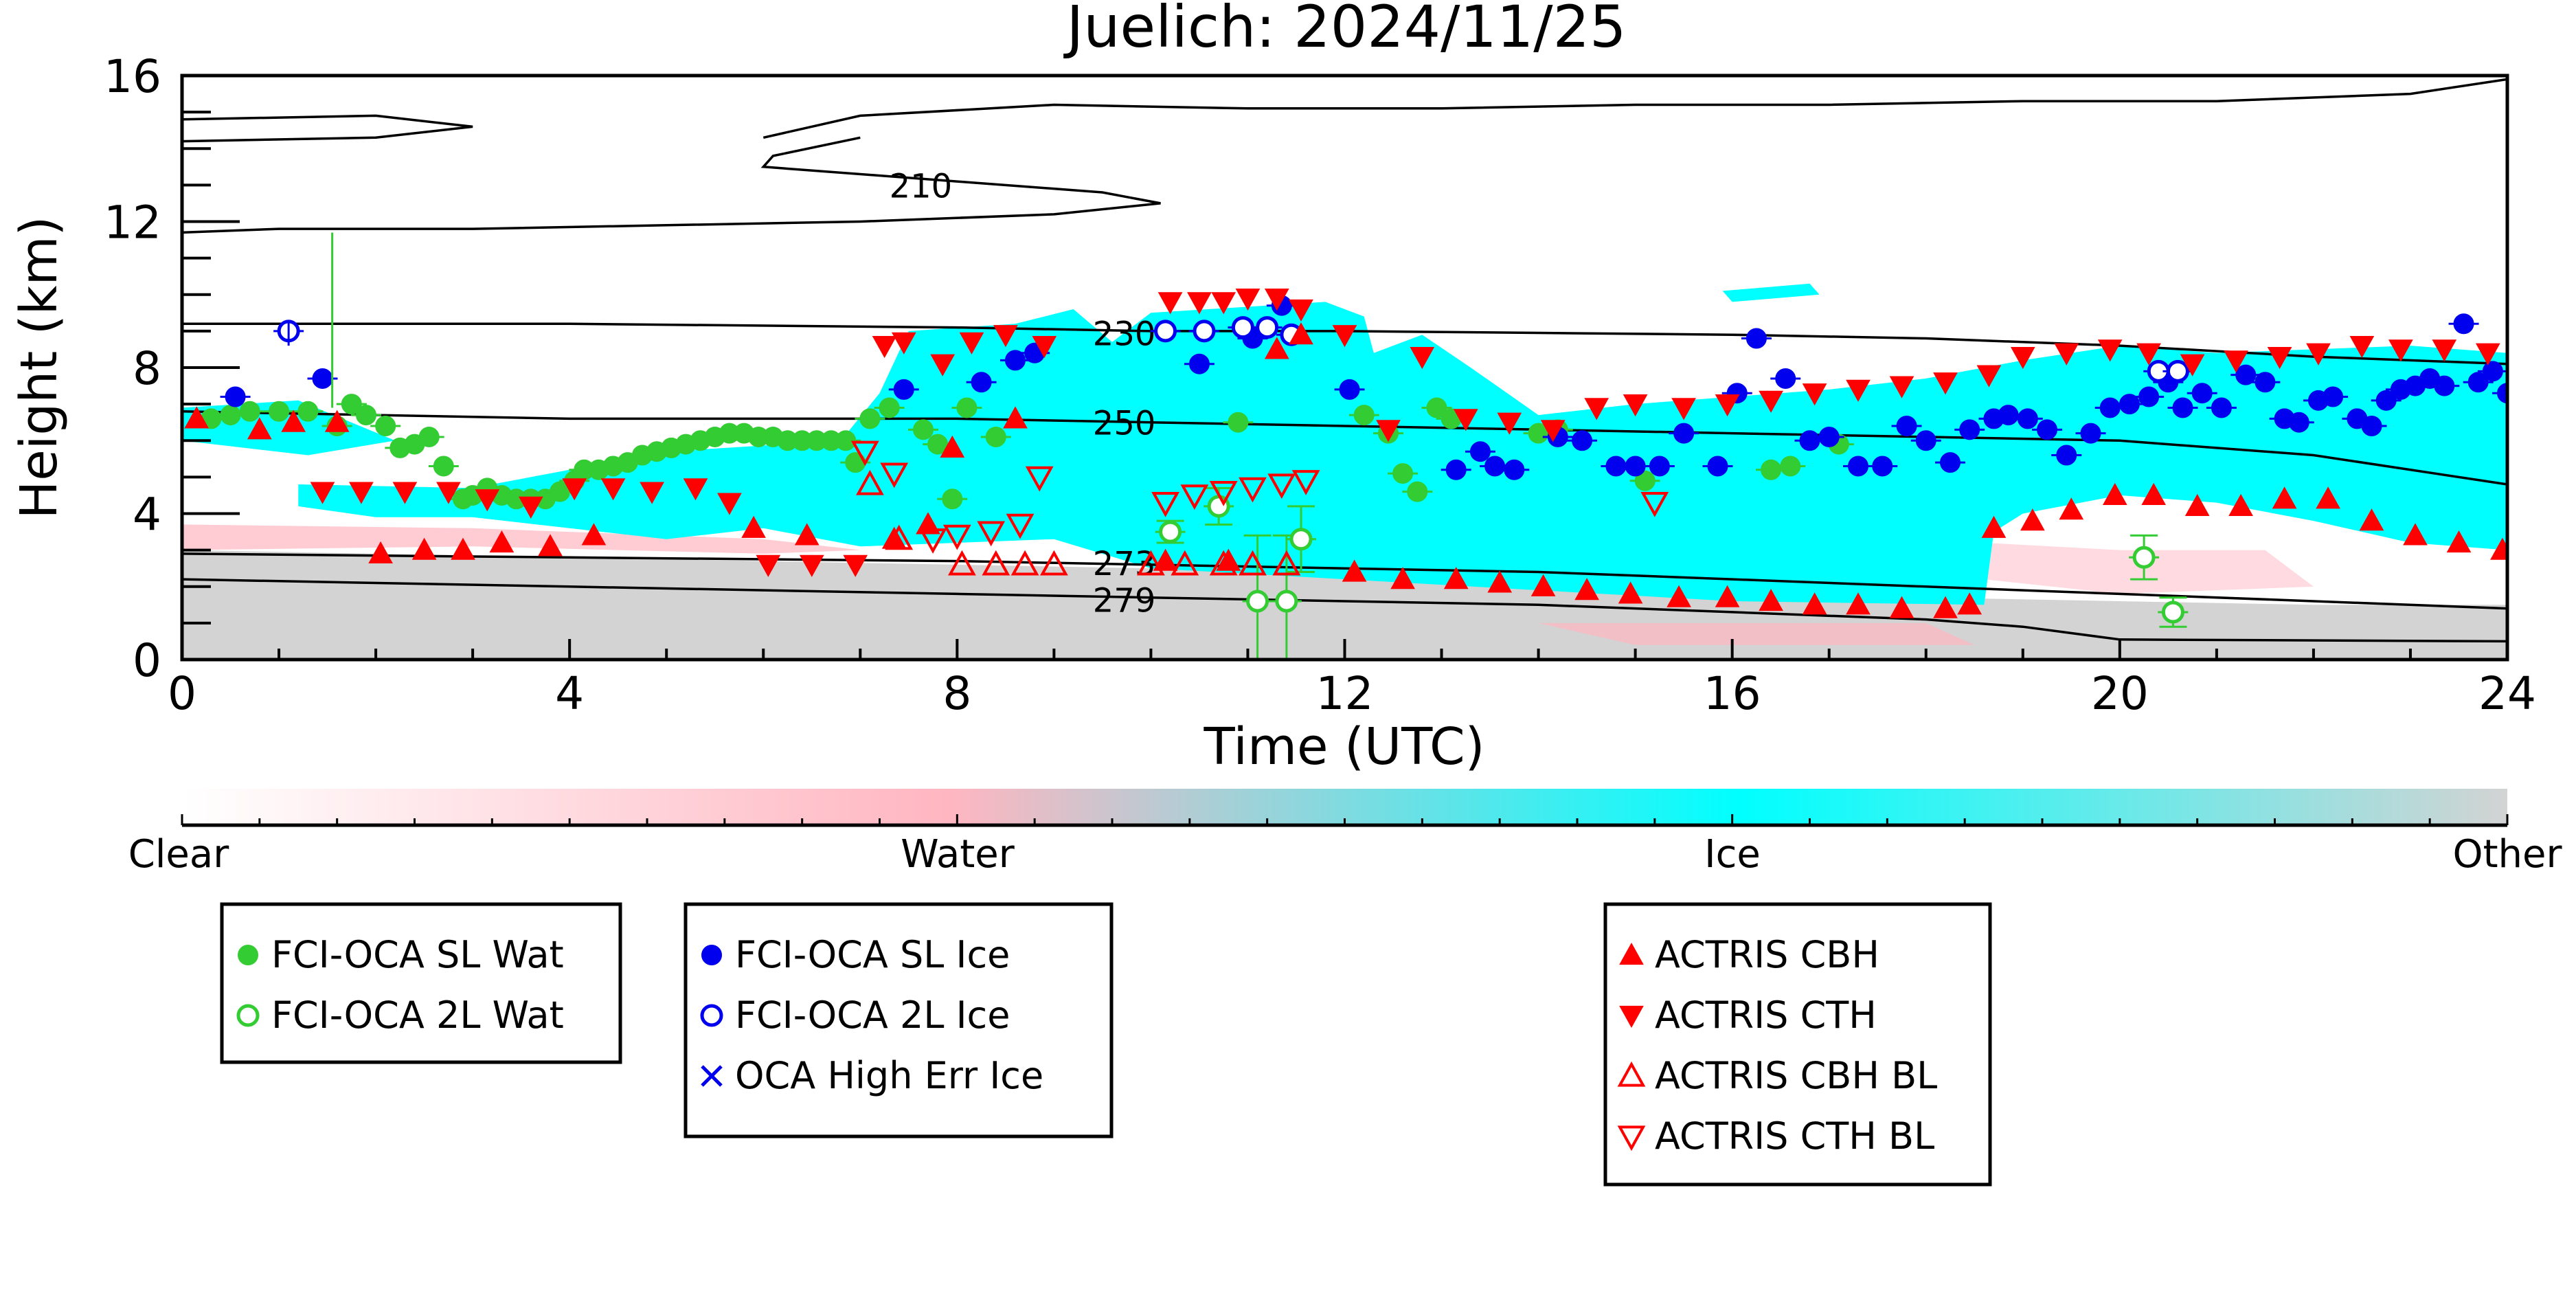  Describe the element at coordinates (956, 693) in the screenshot. I see `x-tick-label: 8` at that location.